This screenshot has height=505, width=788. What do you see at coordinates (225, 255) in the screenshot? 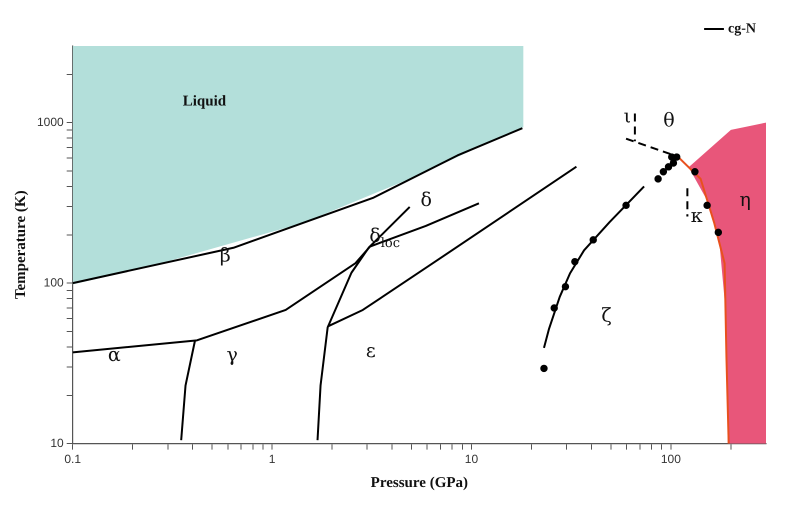
I see `annotation: β` at bounding box center [225, 255].